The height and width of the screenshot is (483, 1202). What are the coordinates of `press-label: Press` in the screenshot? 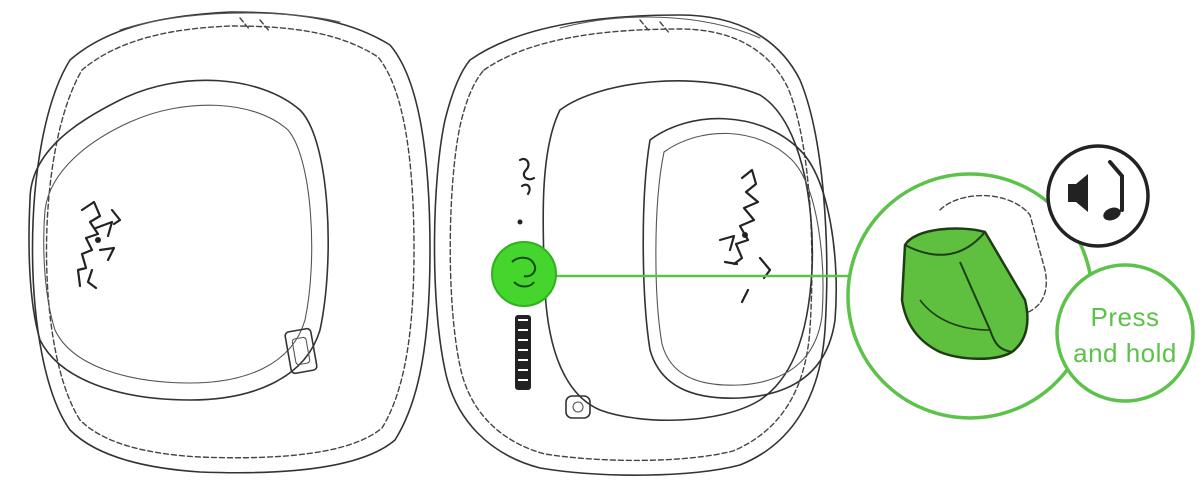 It's located at (1125, 317).